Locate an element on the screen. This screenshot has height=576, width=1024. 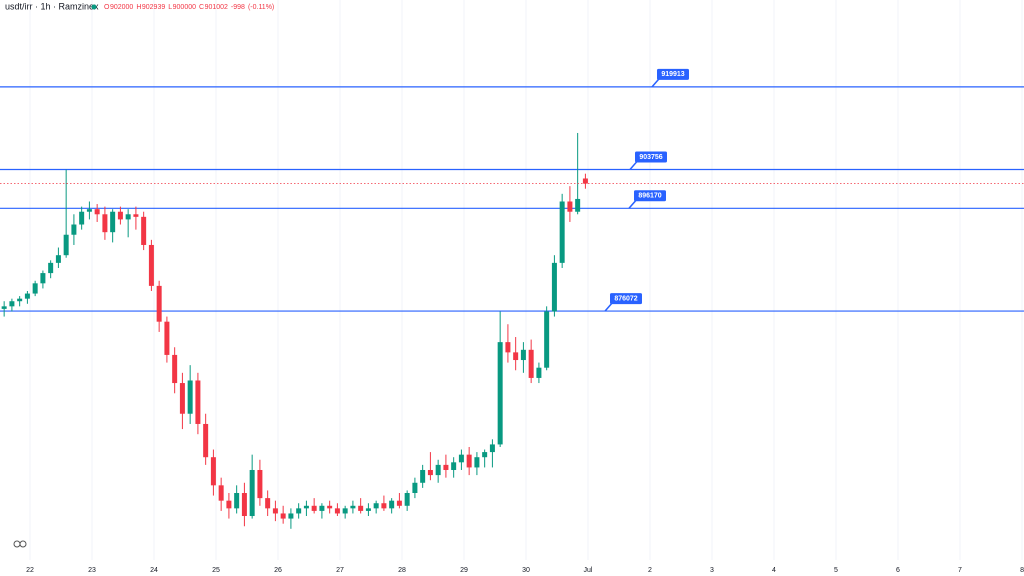
x-tick-label: 22 is located at coordinates (30, 570).